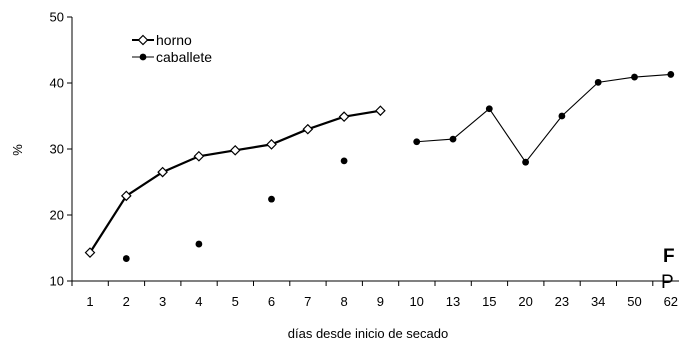  I want to click on y-tick-label: 40, so click(57, 83).